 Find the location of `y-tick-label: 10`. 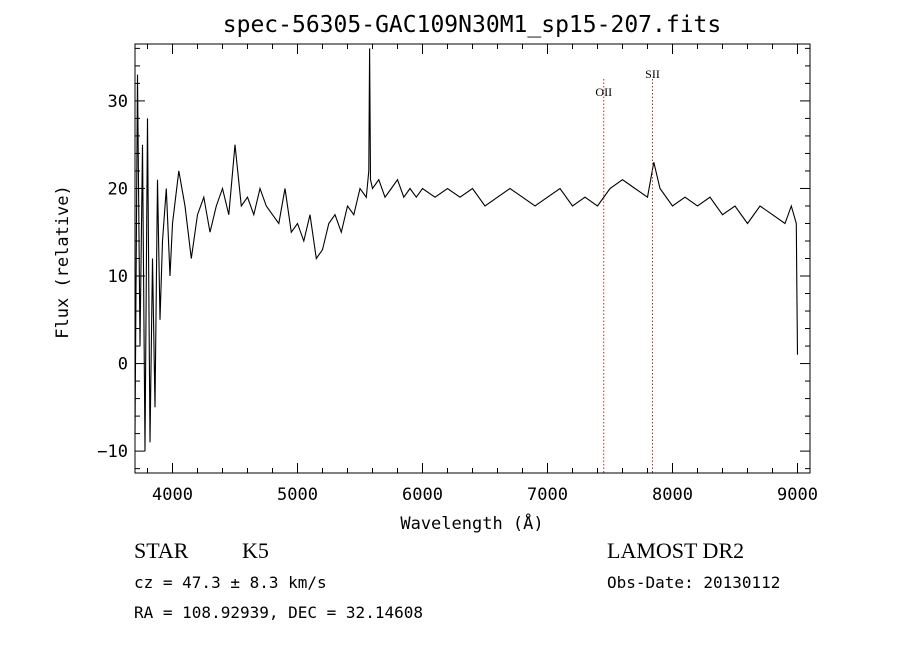

y-tick-label: 10 is located at coordinates (118, 277).